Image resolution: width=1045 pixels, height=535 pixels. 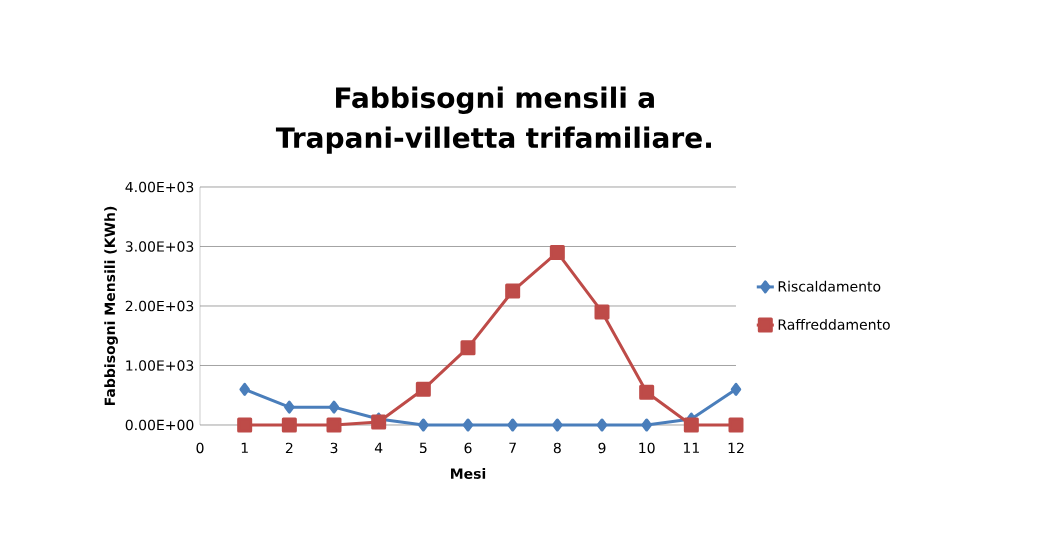 I want to click on y-tick-label: 0.00E+00, so click(x=159, y=425).